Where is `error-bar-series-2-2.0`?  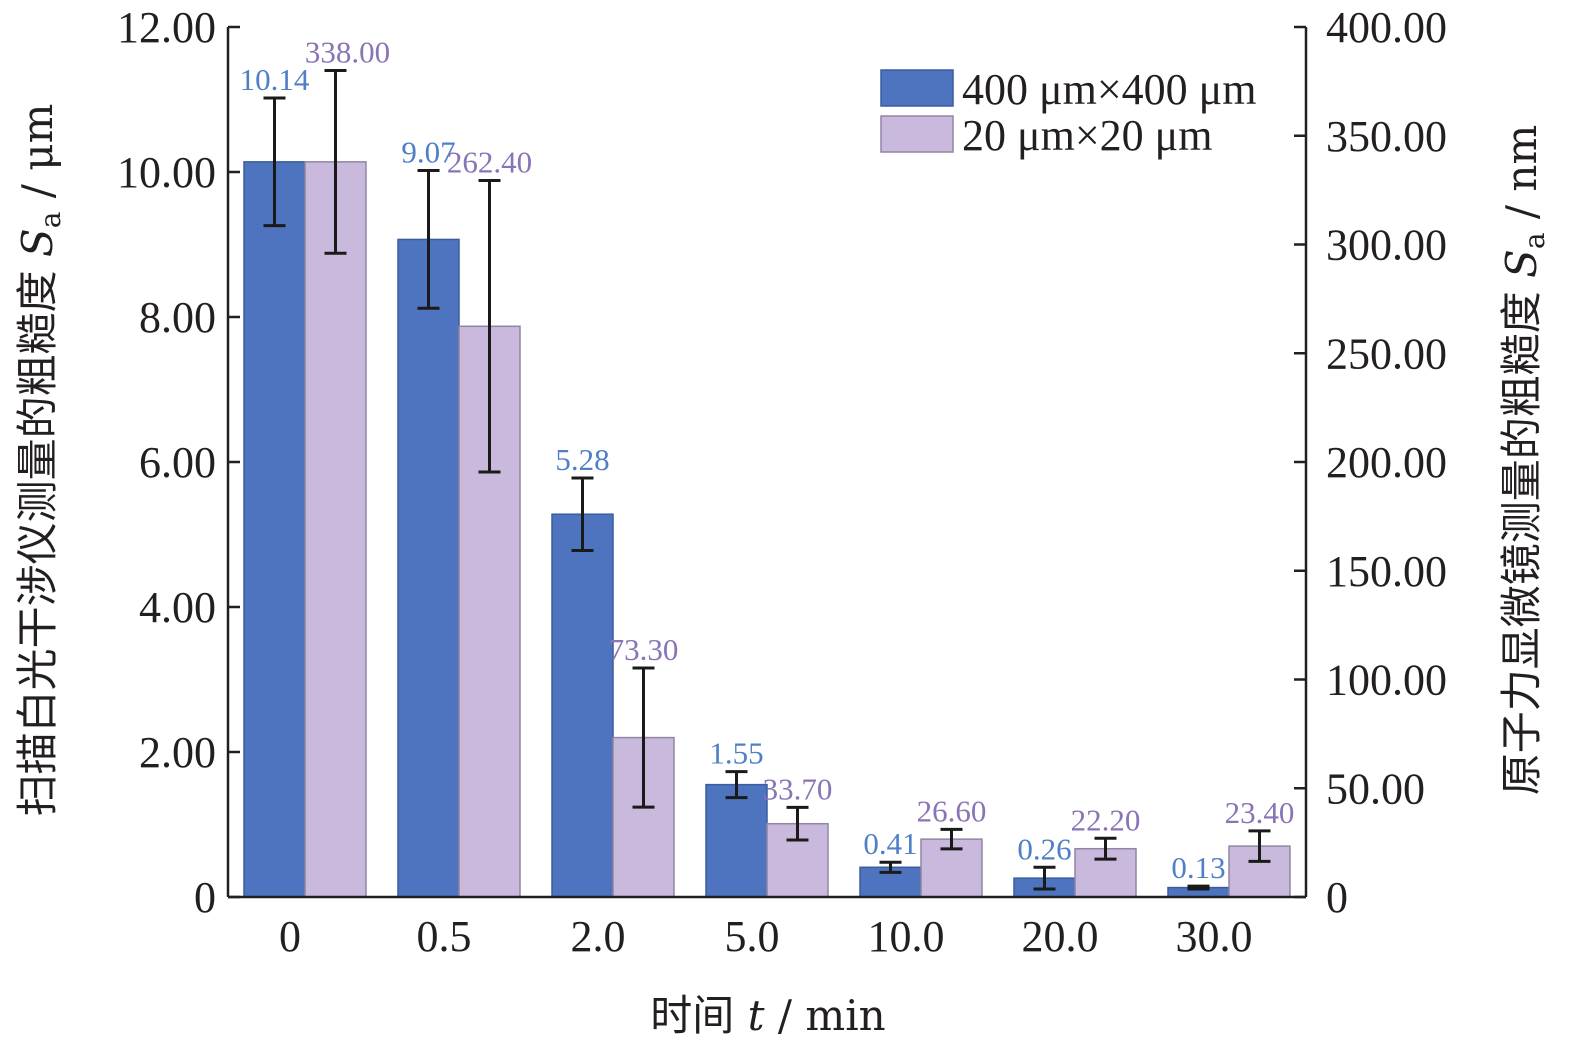
error-bar-series-2-2.0 is located at coordinates (643, 737).